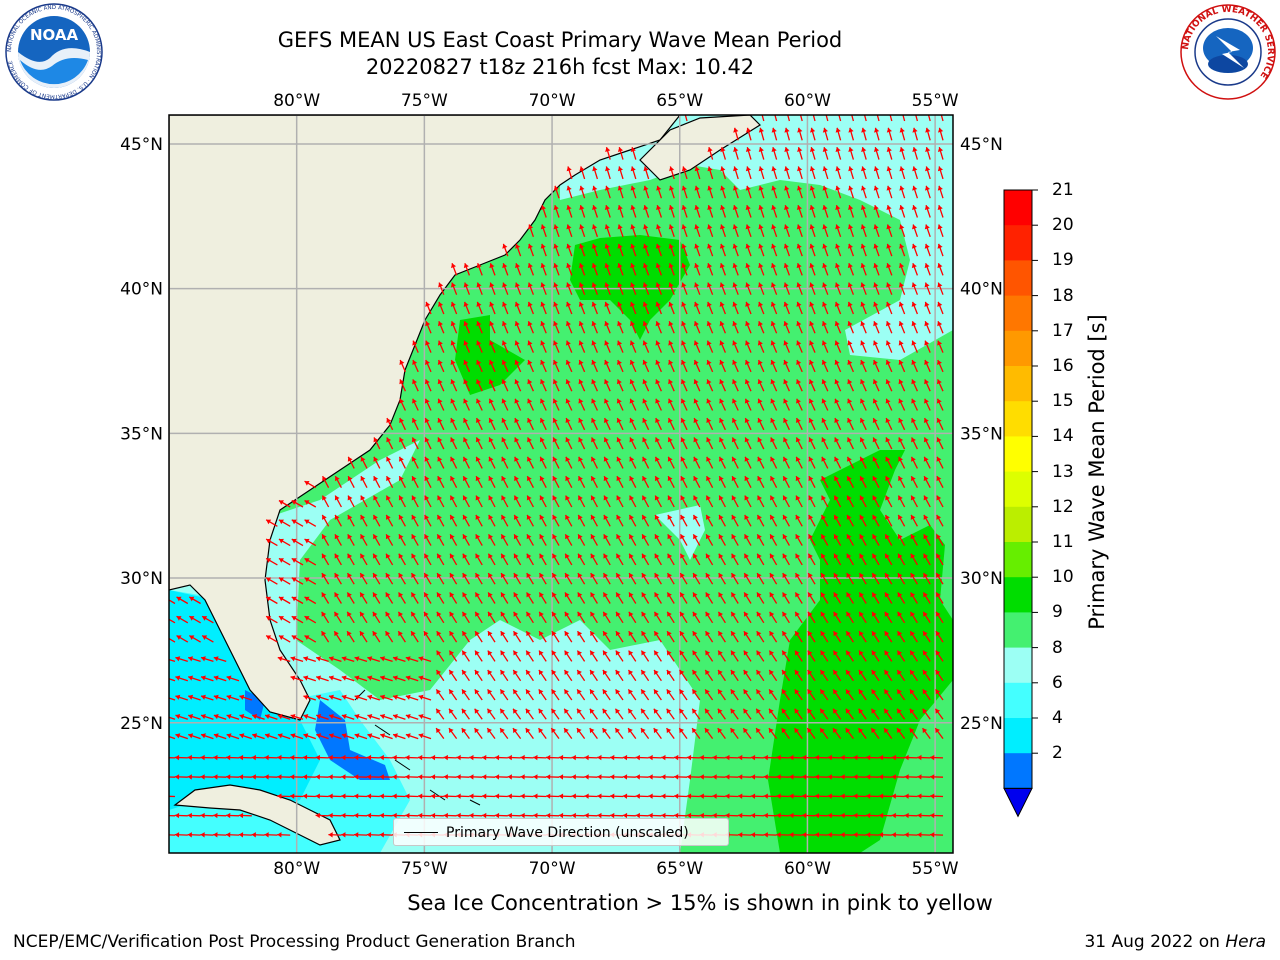  I want to click on colorbar, so click(1020, 503).